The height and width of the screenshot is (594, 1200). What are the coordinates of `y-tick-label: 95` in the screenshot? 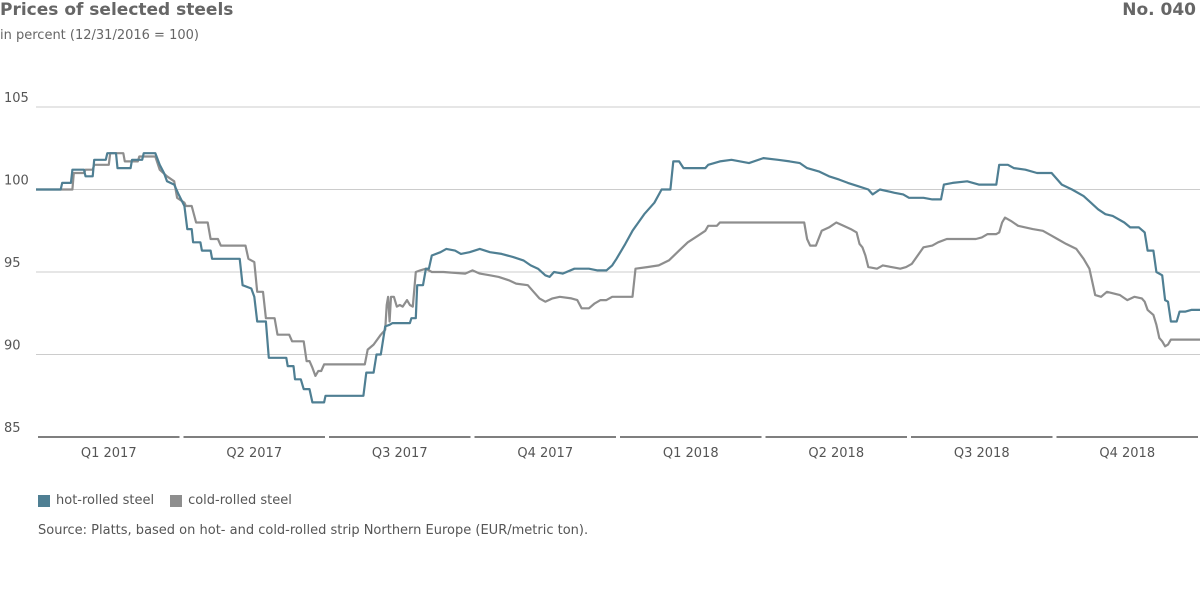 It's located at (12, 263).